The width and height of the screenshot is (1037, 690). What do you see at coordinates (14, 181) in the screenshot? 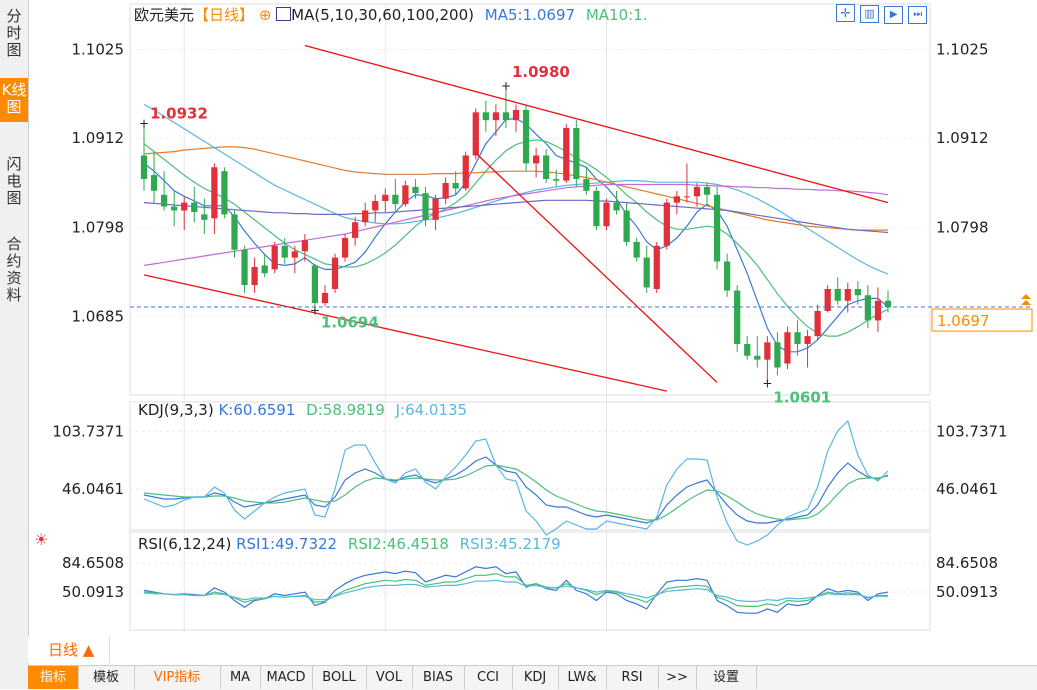
I see `sidebar-tab-flash: 闪电图` at bounding box center [14, 181].